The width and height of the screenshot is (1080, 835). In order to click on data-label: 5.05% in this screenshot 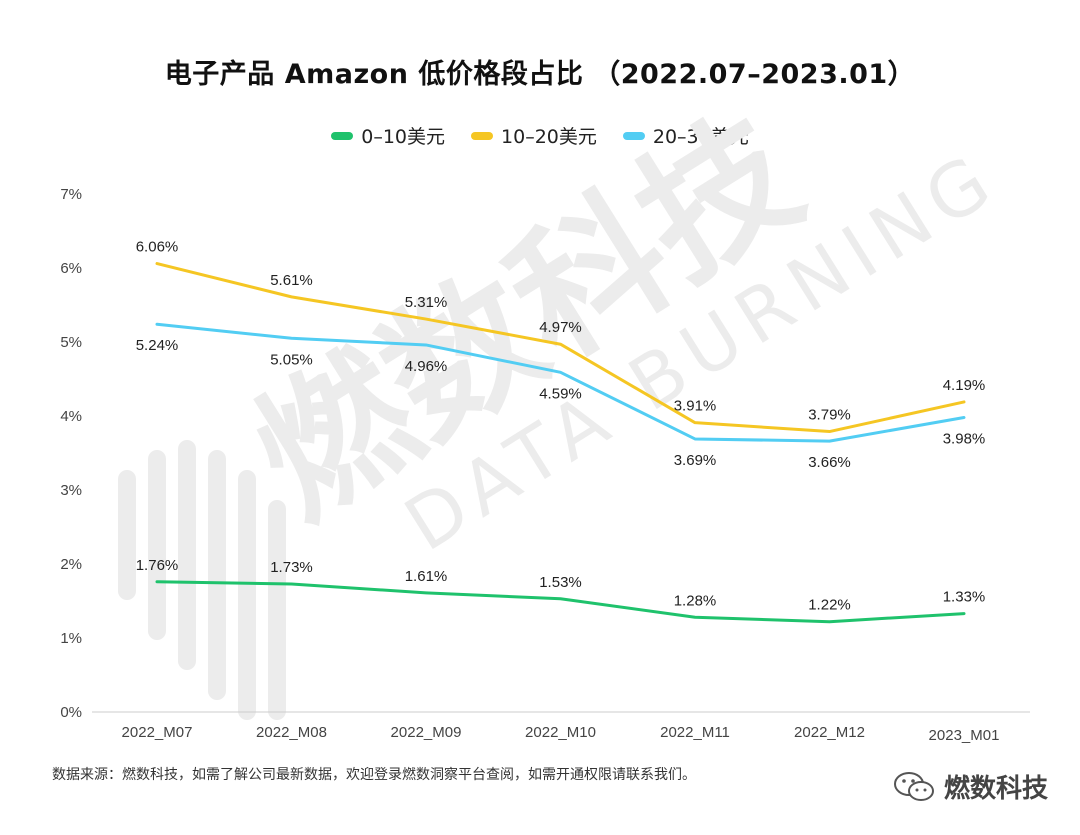, I will do `click(291, 359)`.